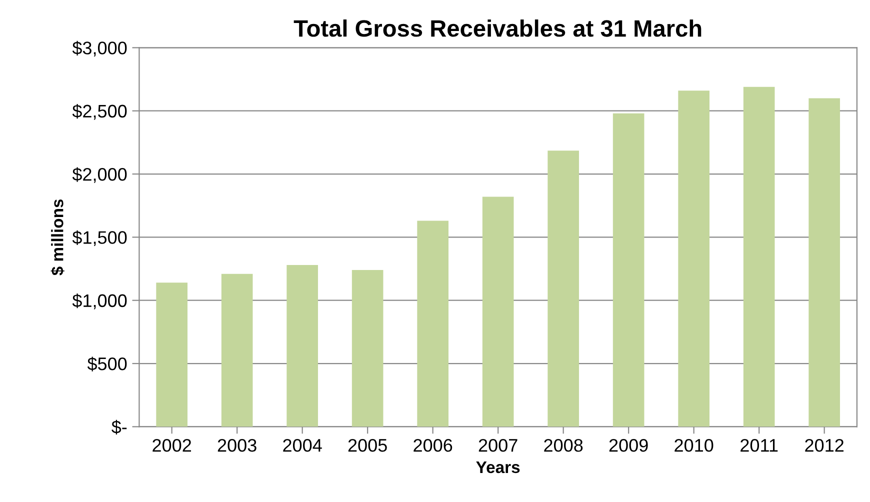  Describe the element at coordinates (694, 445) in the screenshot. I see `x-tick-label: 2010` at that location.